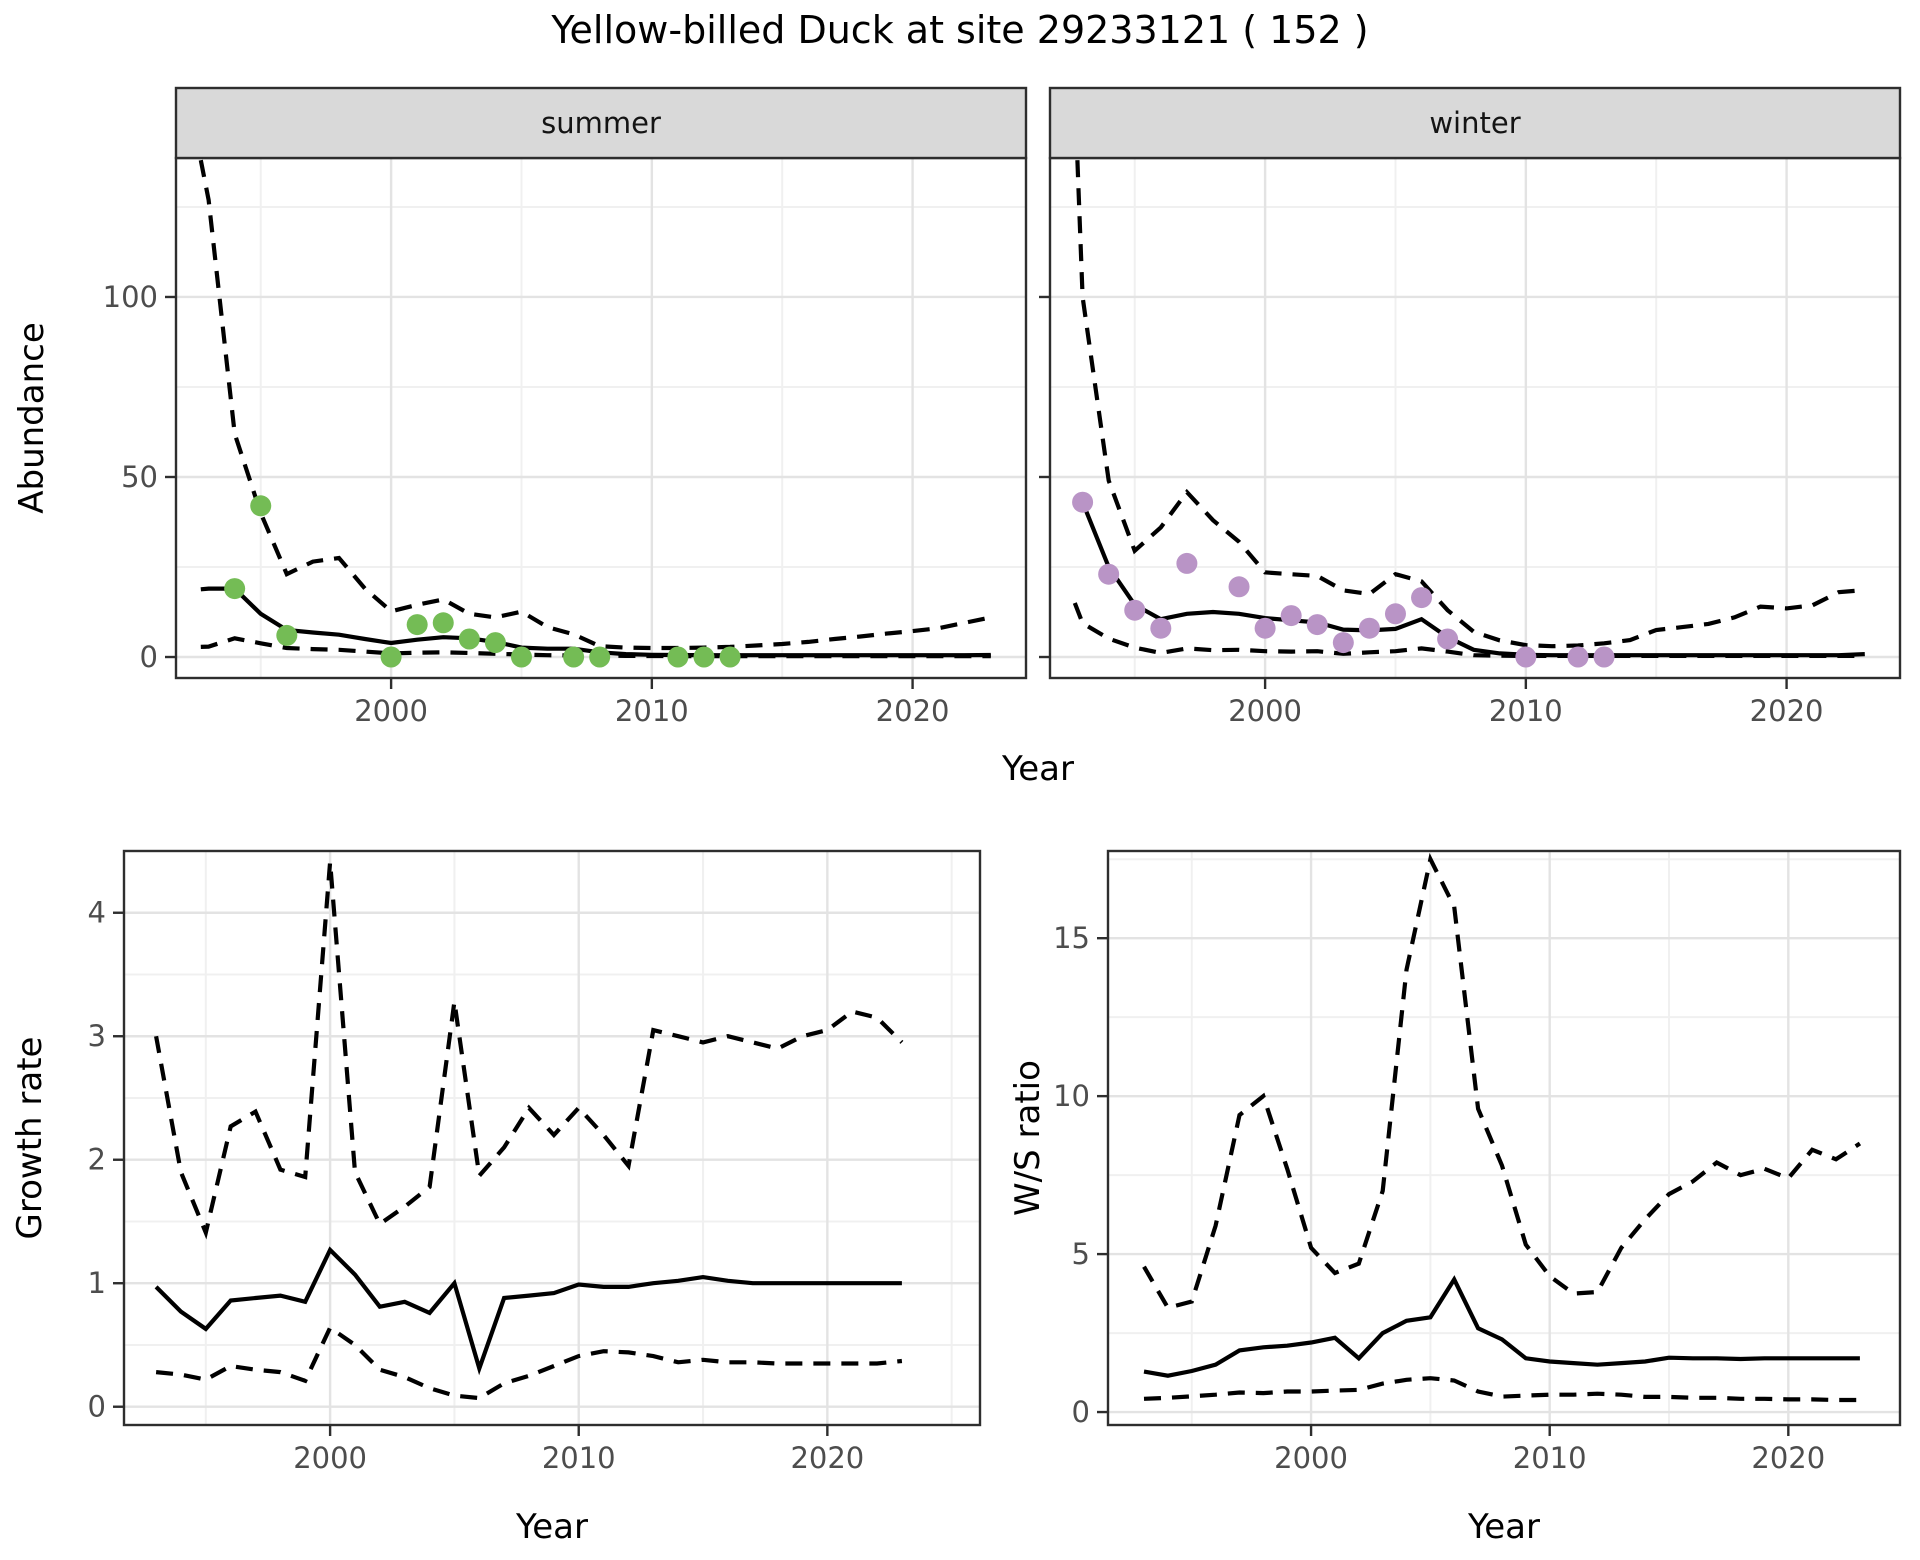 The width and height of the screenshot is (1920, 1560). What do you see at coordinates (97, 1036) in the screenshot?
I see `y-tick-label: 3` at bounding box center [97, 1036].